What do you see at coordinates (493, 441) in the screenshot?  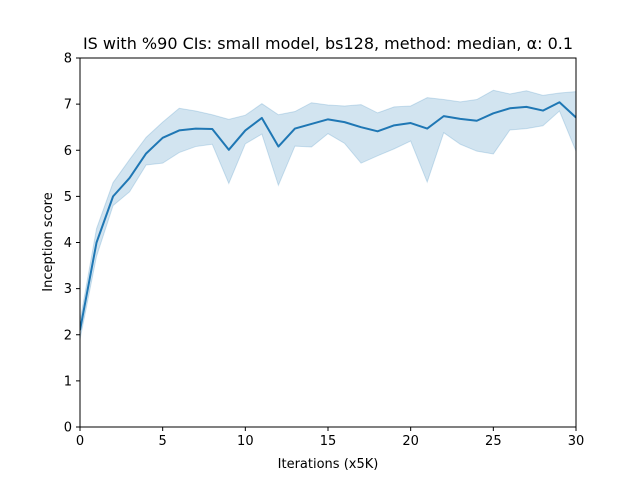 I see `x-tick-label-25: 25` at bounding box center [493, 441].